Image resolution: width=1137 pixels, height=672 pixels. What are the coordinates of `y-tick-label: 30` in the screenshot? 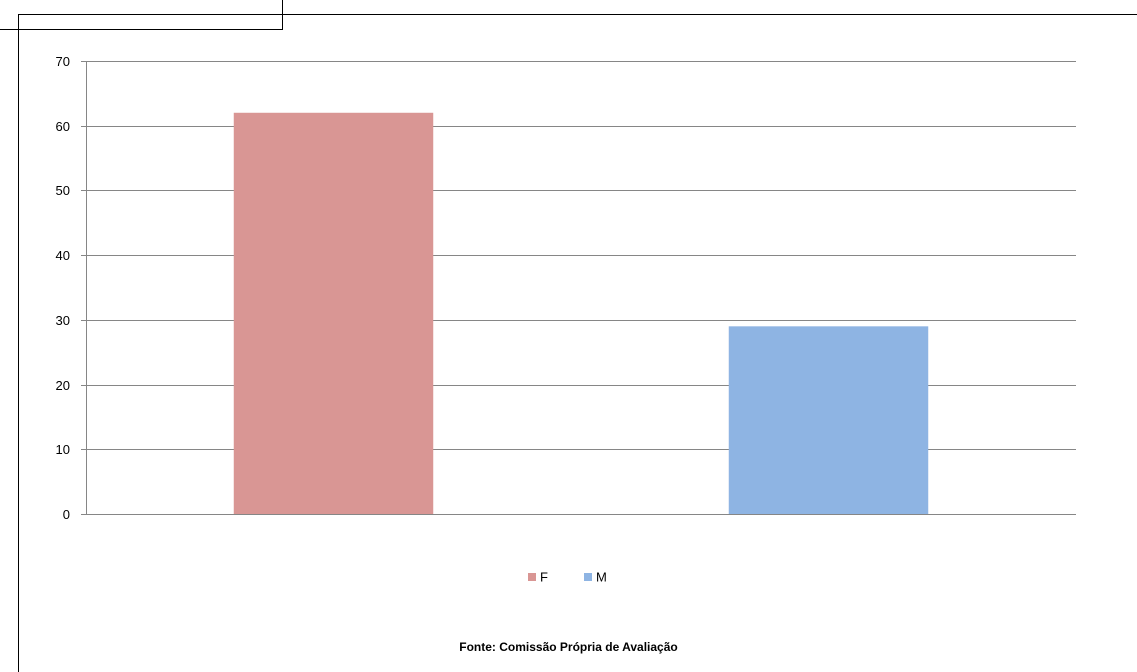 It's located at (63, 320).